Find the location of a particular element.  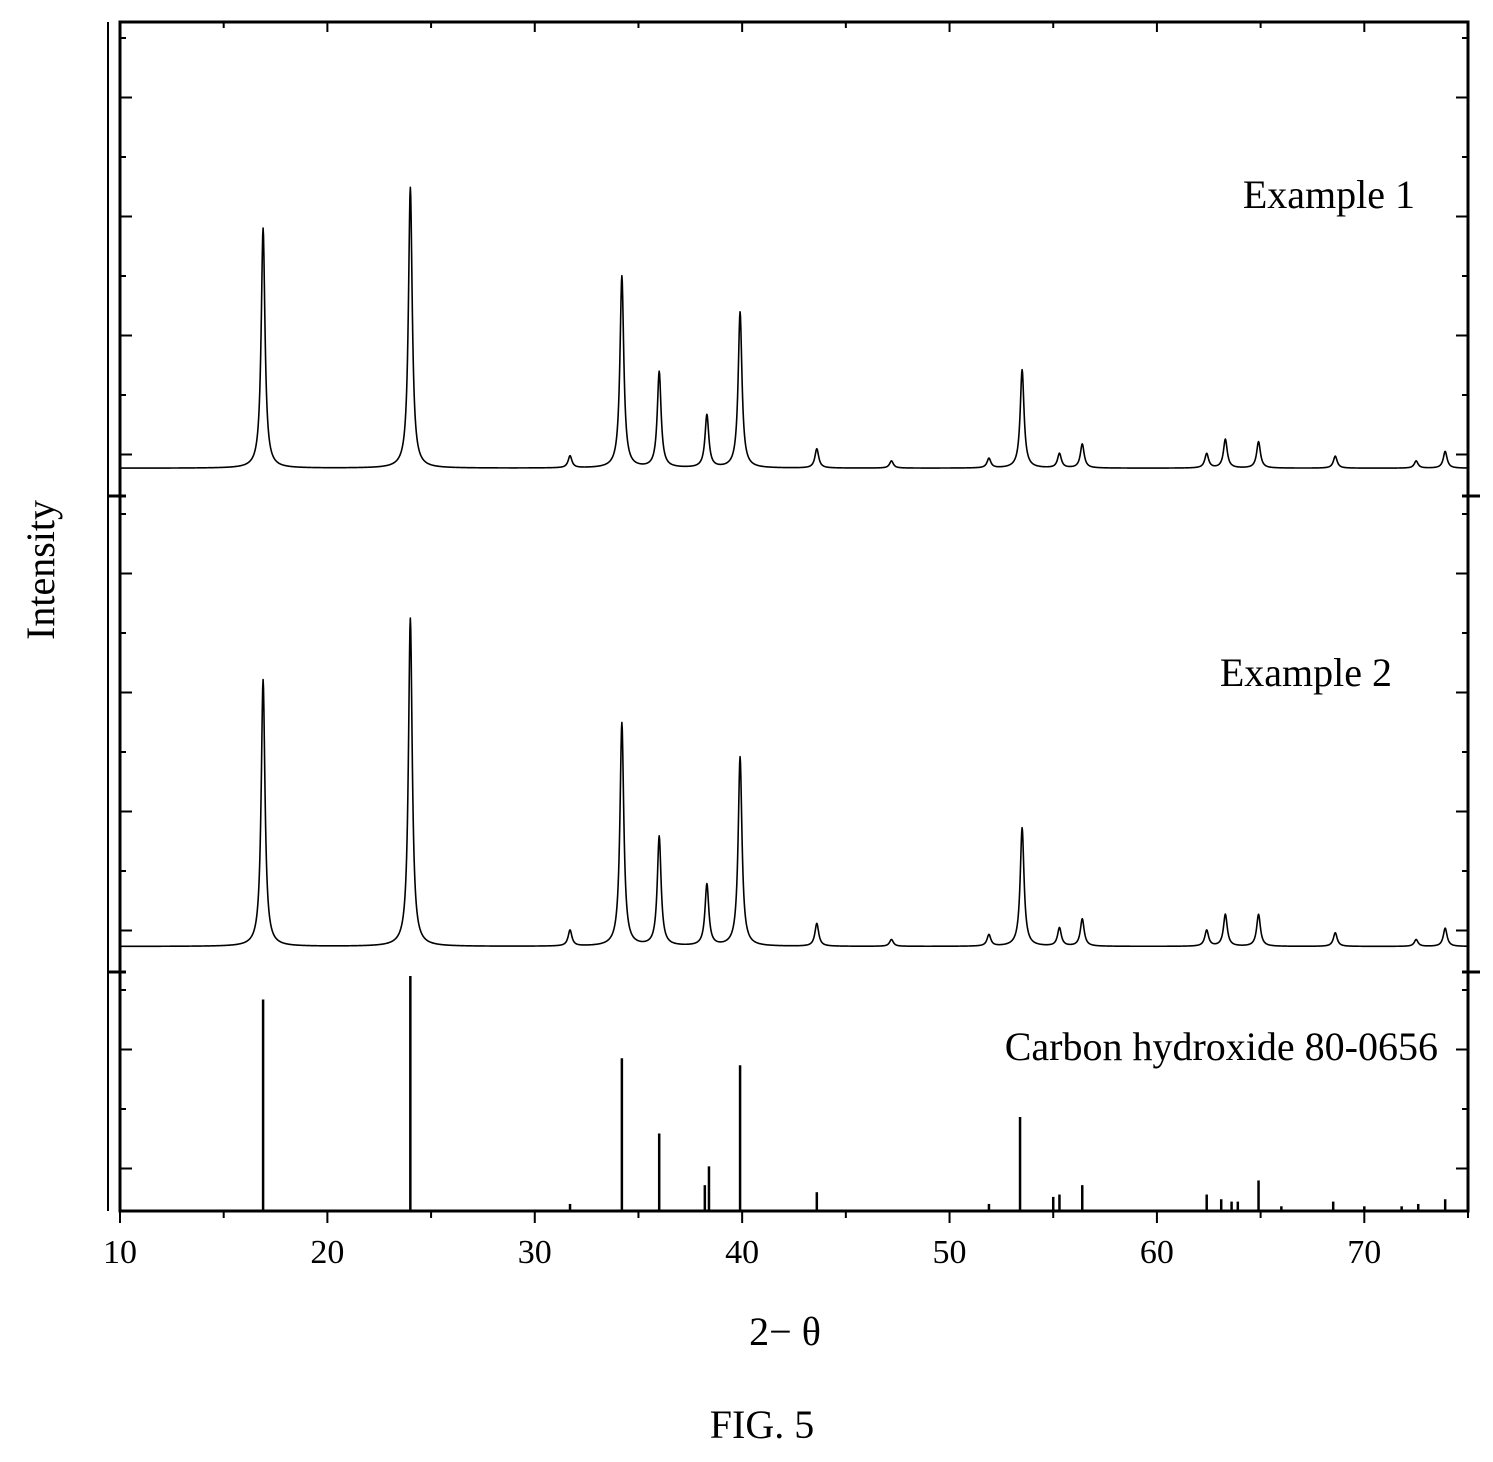

y-axis-title: Intensity is located at coordinates (40, 570).